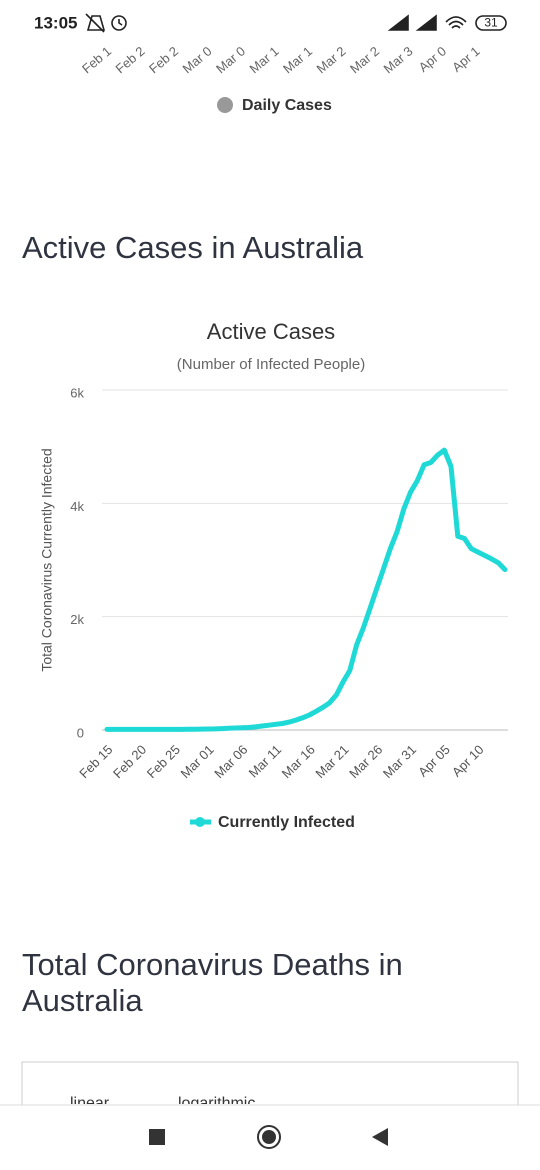  Describe the element at coordinates (163, 761) in the screenshot. I see `x-tick-label: Feb 25` at that location.